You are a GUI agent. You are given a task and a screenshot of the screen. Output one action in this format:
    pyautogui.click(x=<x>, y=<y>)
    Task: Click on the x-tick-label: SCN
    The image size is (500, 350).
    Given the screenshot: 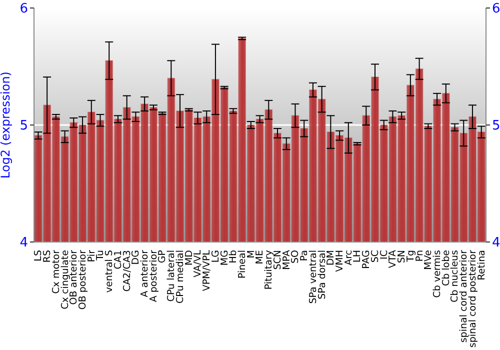 What is the action you would take?
    pyautogui.click(x=278, y=260)
    